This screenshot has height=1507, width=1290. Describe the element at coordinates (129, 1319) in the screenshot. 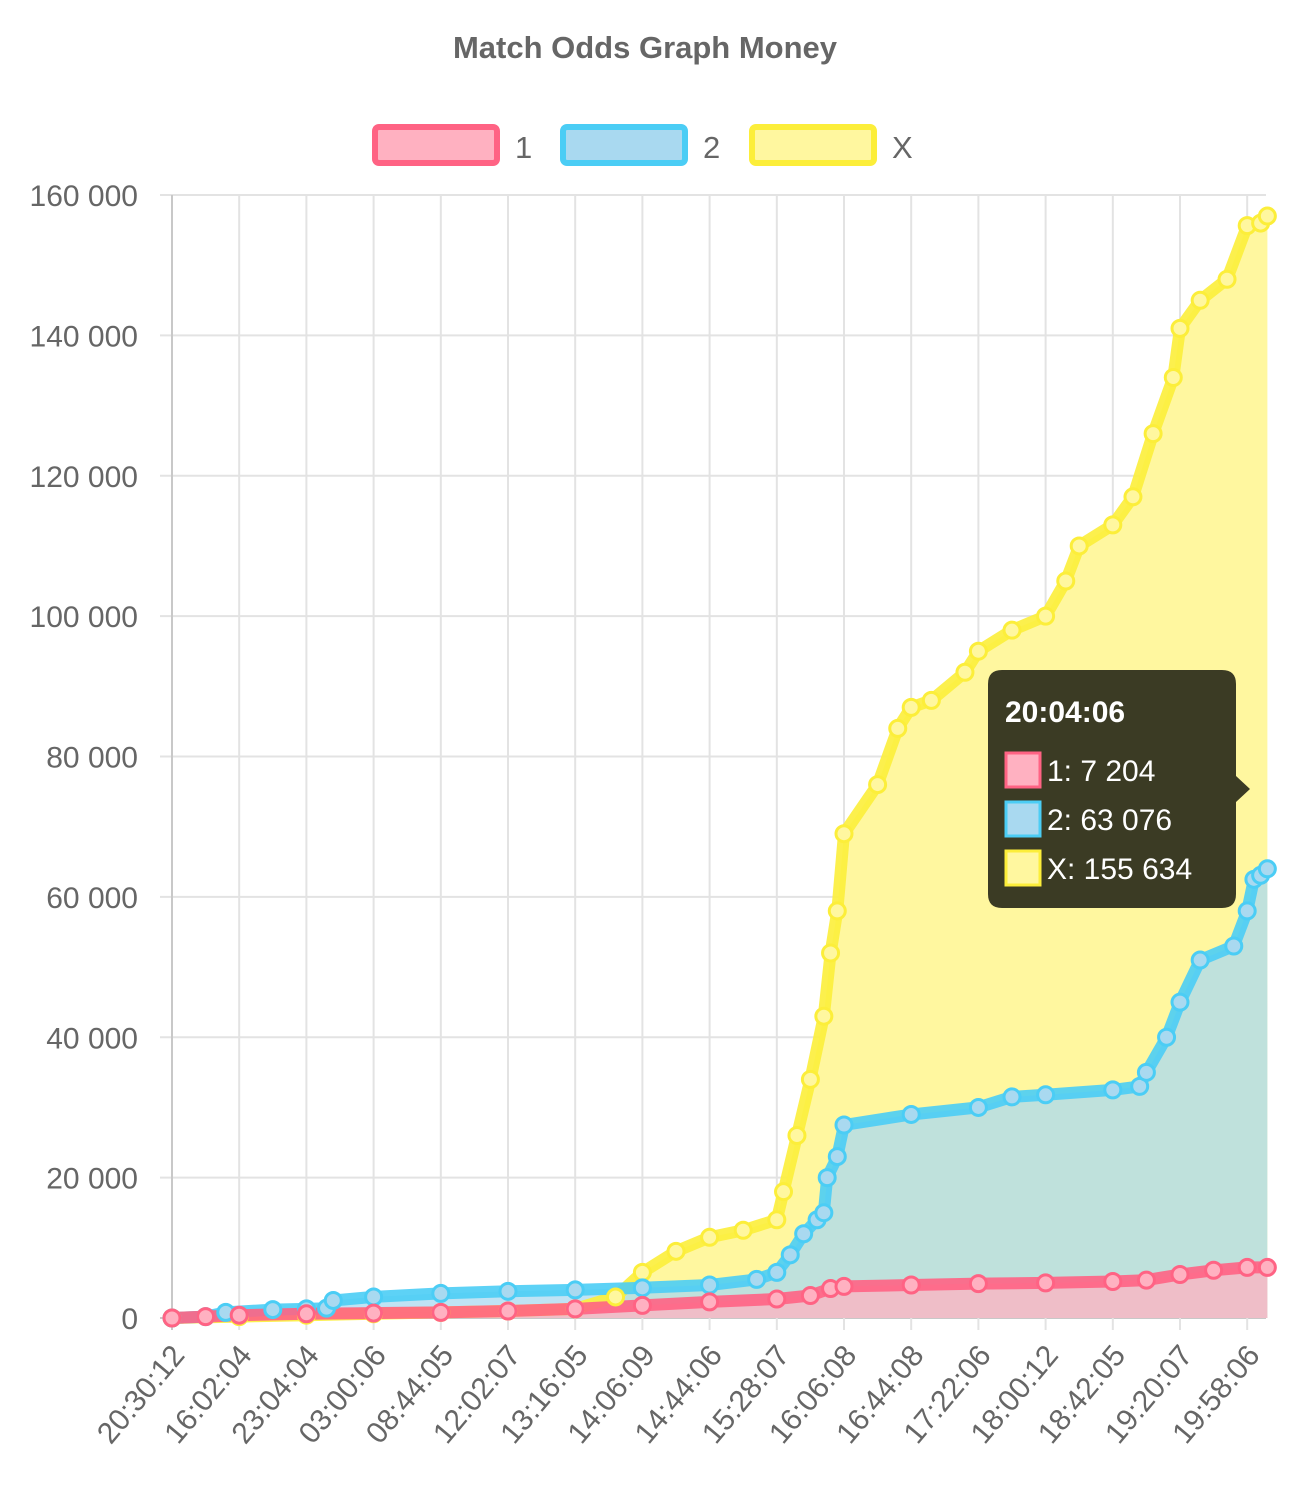

I see `y-tick-label: 0` at that location.